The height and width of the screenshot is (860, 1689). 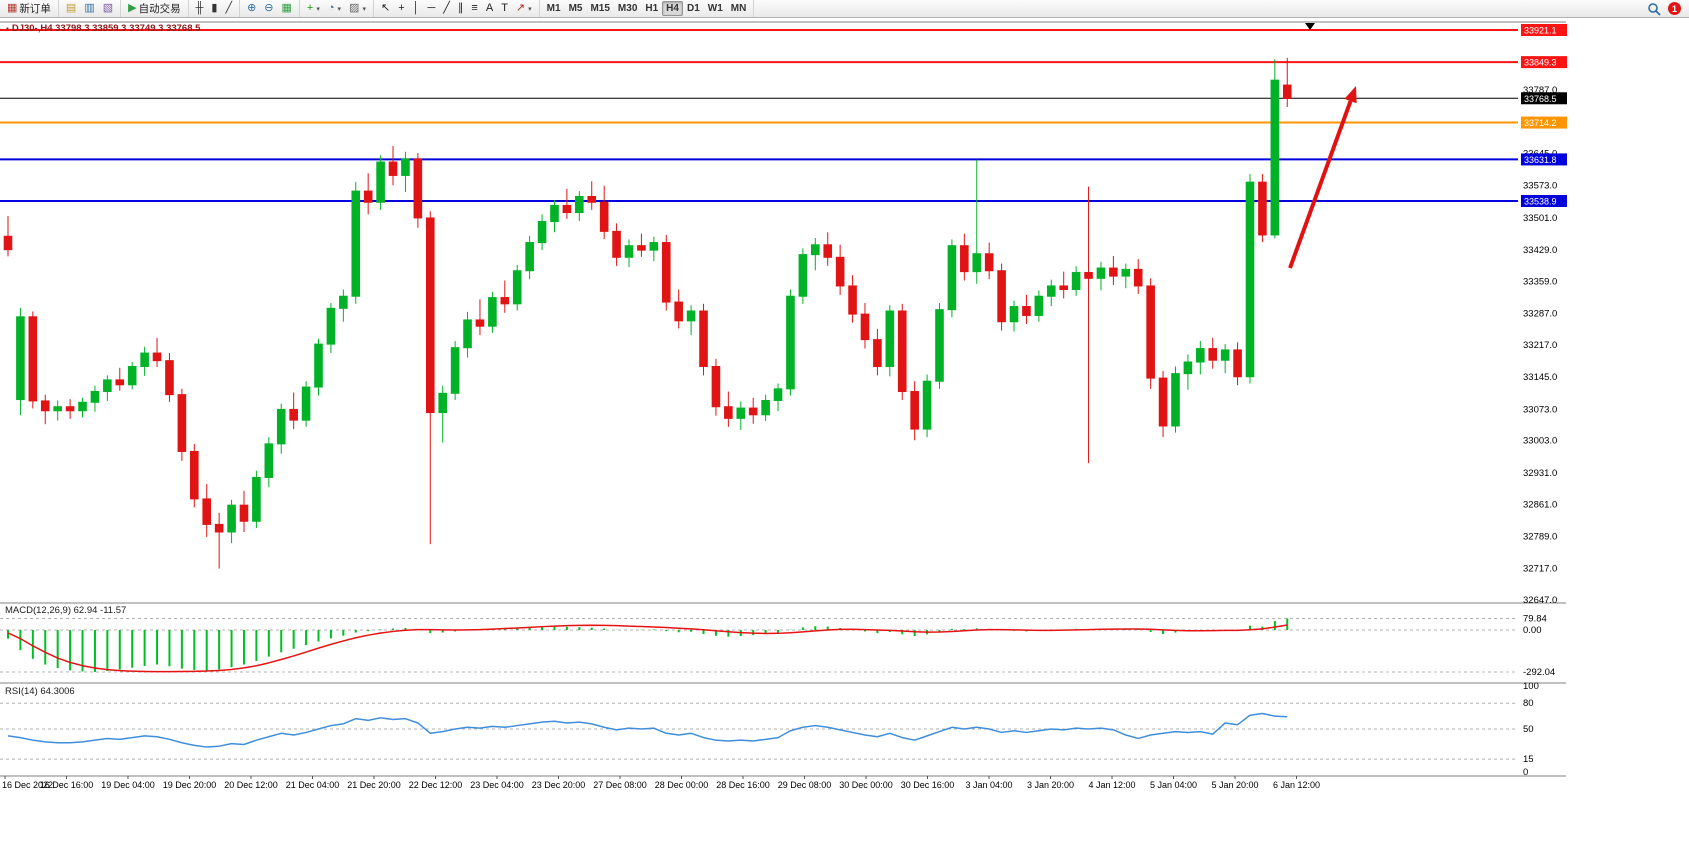 I want to click on trend-arrow-annotation, so click(x=1322, y=177).